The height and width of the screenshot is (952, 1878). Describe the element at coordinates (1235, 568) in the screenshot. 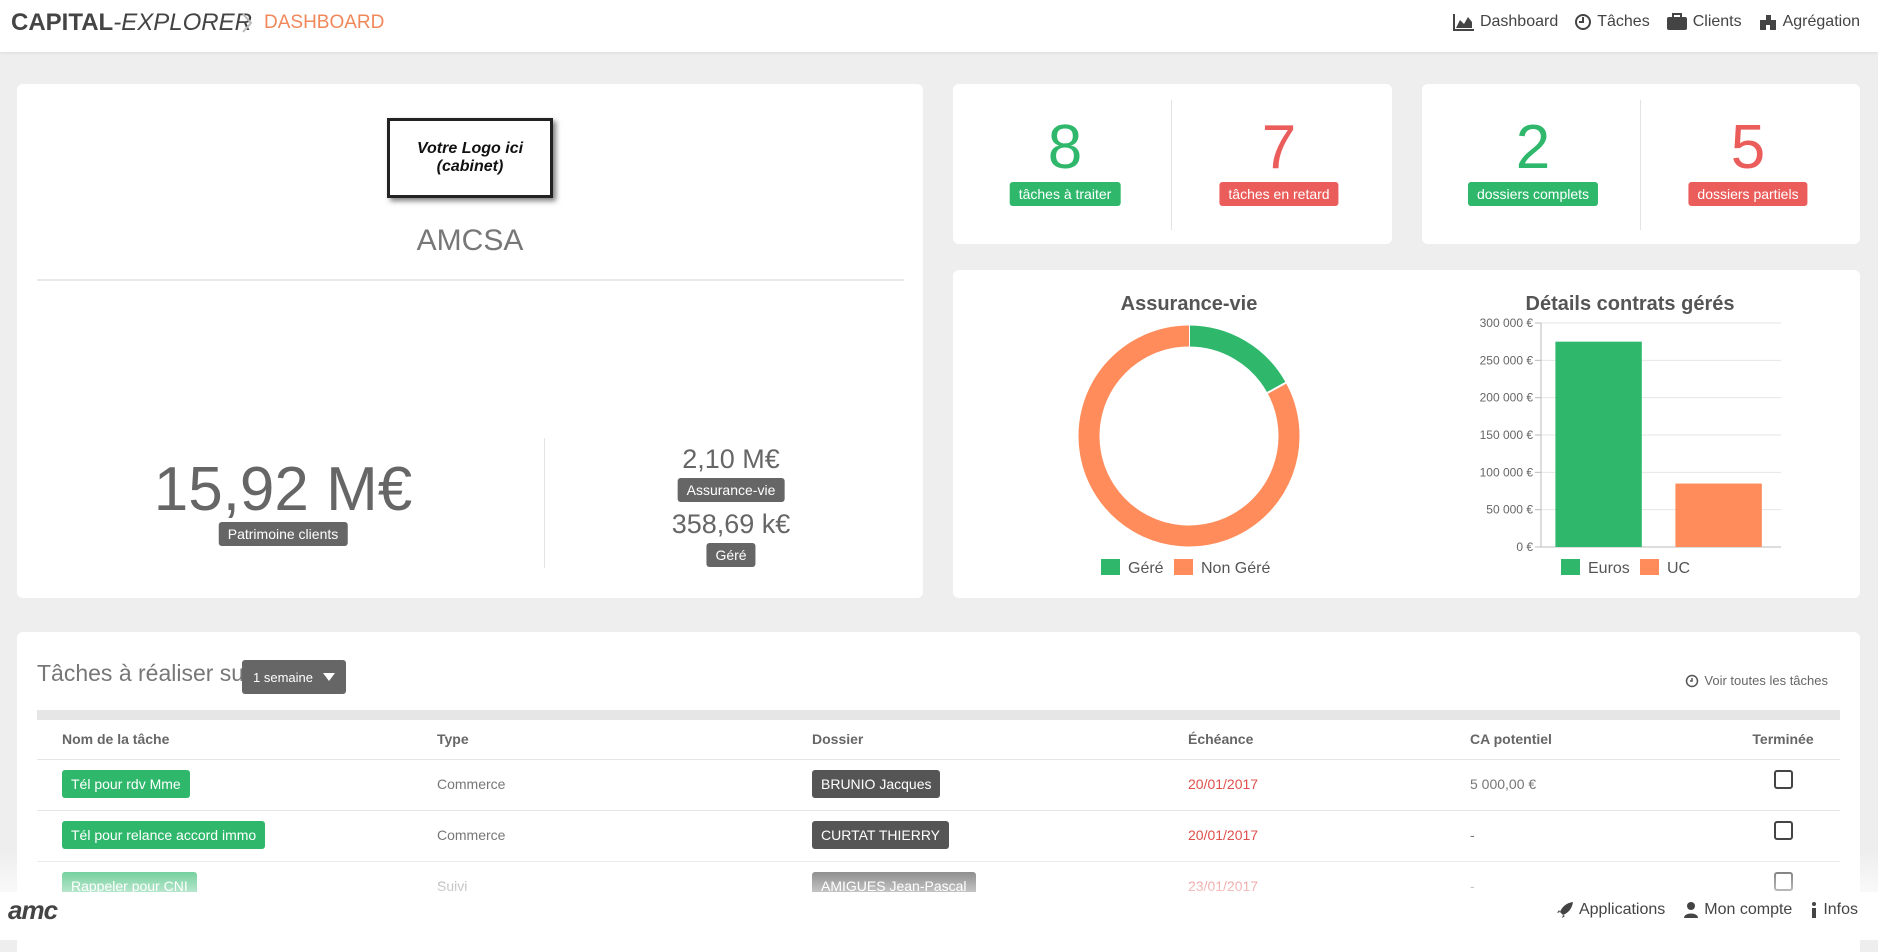

I see `legend-label: Non Géré` at that location.